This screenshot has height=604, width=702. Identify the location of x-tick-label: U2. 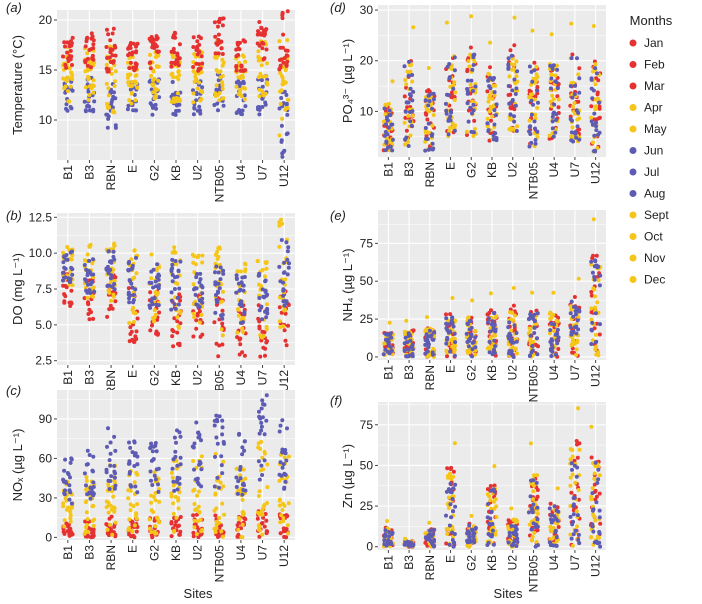
(198, 553).